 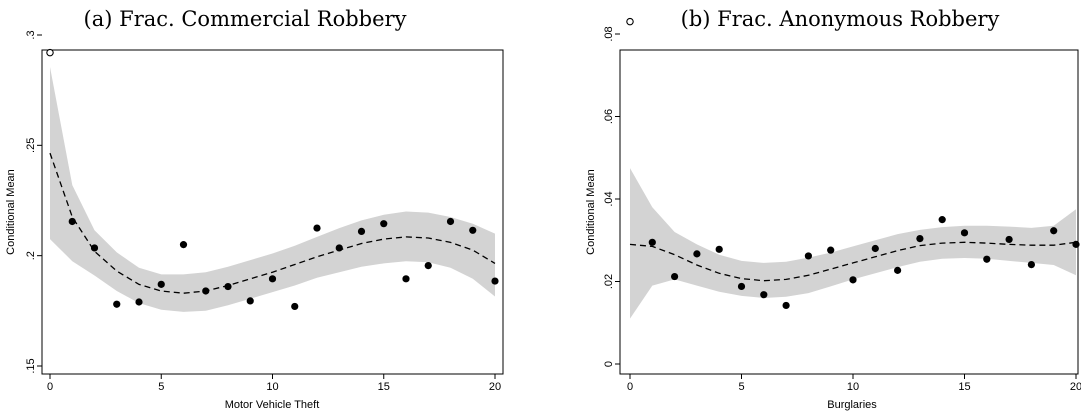 What do you see at coordinates (609, 116) in the screenshot?
I see `y-tick-label: .06` at bounding box center [609, 116].